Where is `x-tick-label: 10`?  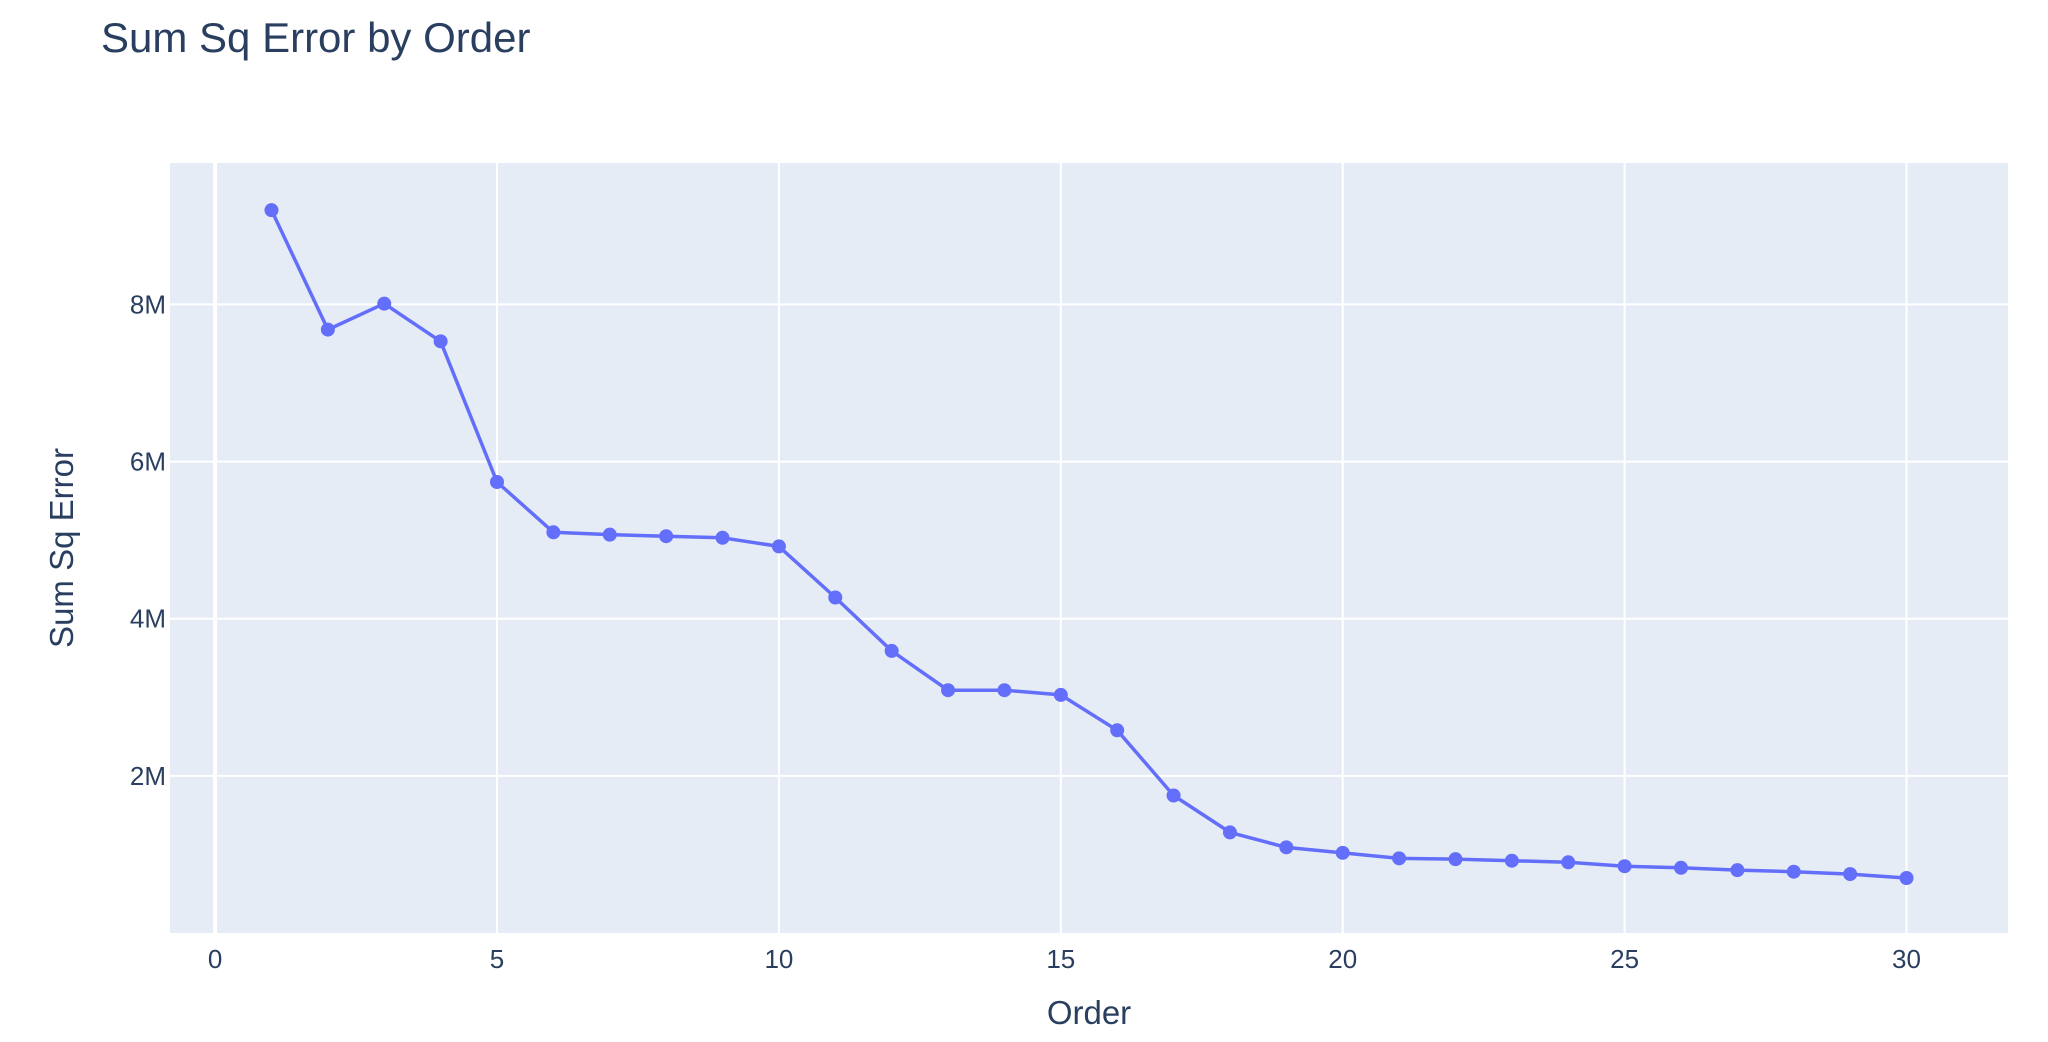 x-tick-label: 10 is located at coordinates (778, 959).